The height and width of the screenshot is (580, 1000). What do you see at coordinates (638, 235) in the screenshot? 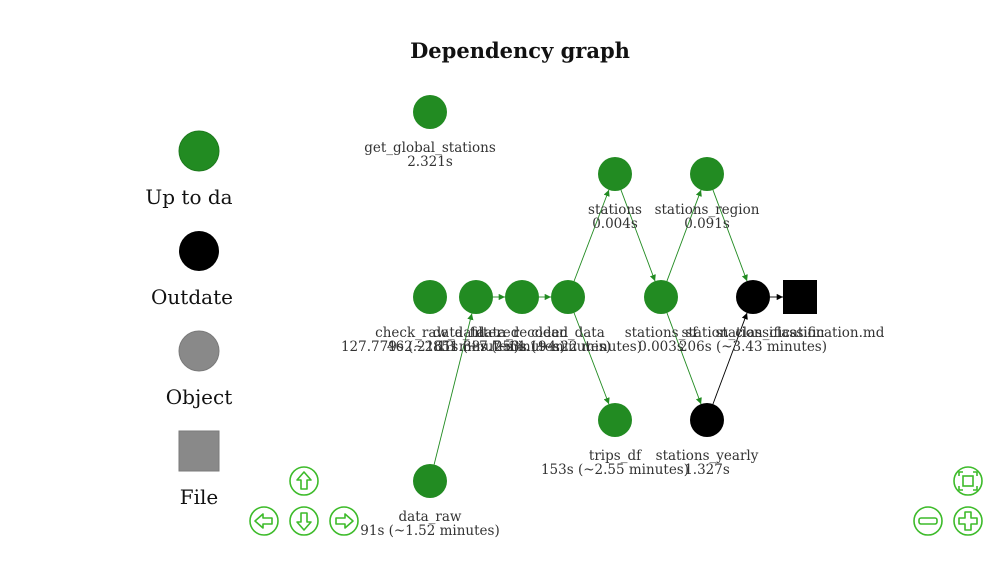
I see `edge-stations-to-stations_sf` at bounding box center [638, 235].